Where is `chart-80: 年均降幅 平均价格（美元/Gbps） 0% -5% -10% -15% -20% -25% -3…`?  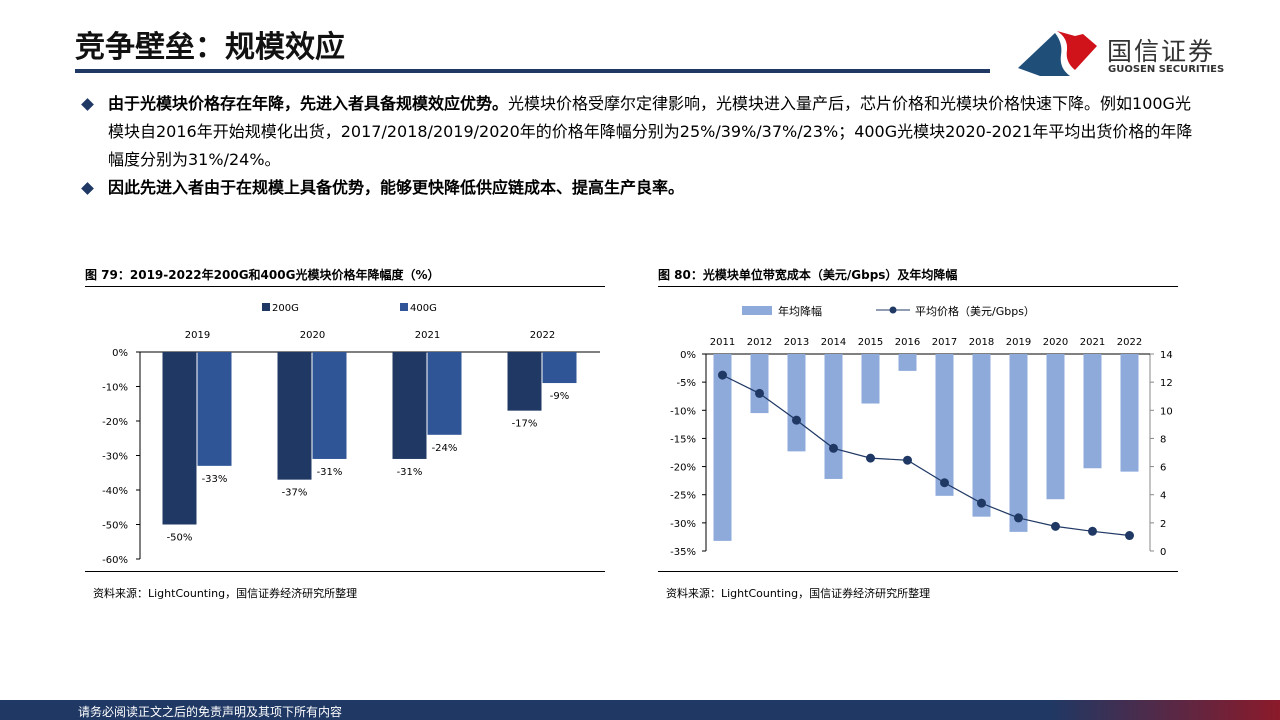
chart-80: 年均降幅 平均价格（美元/Gbps） 0% -5% -10% -15% -20% -25% -3… is located at coordinates (921, 431).